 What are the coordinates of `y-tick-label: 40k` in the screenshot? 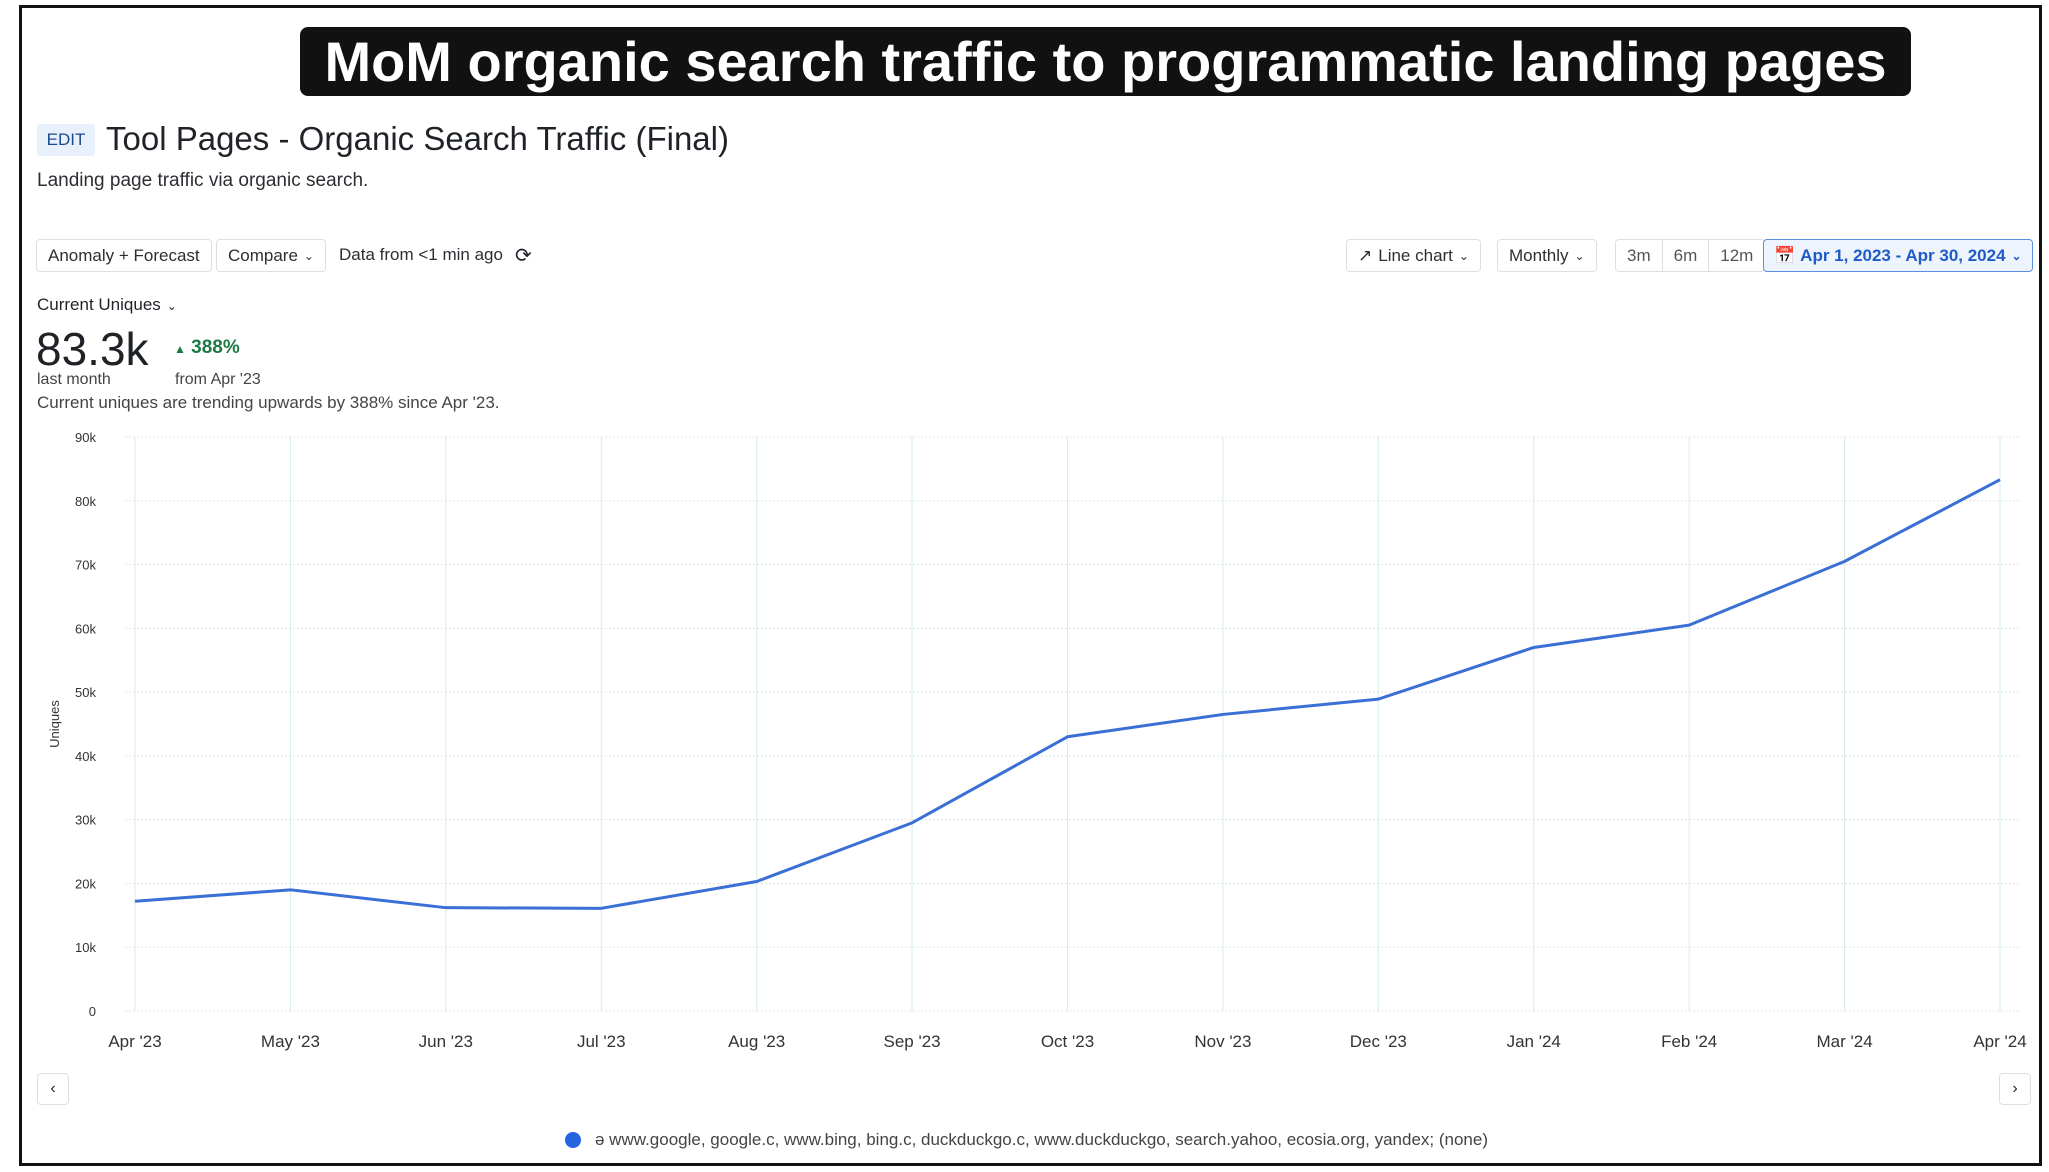 It's located at (85, 756).